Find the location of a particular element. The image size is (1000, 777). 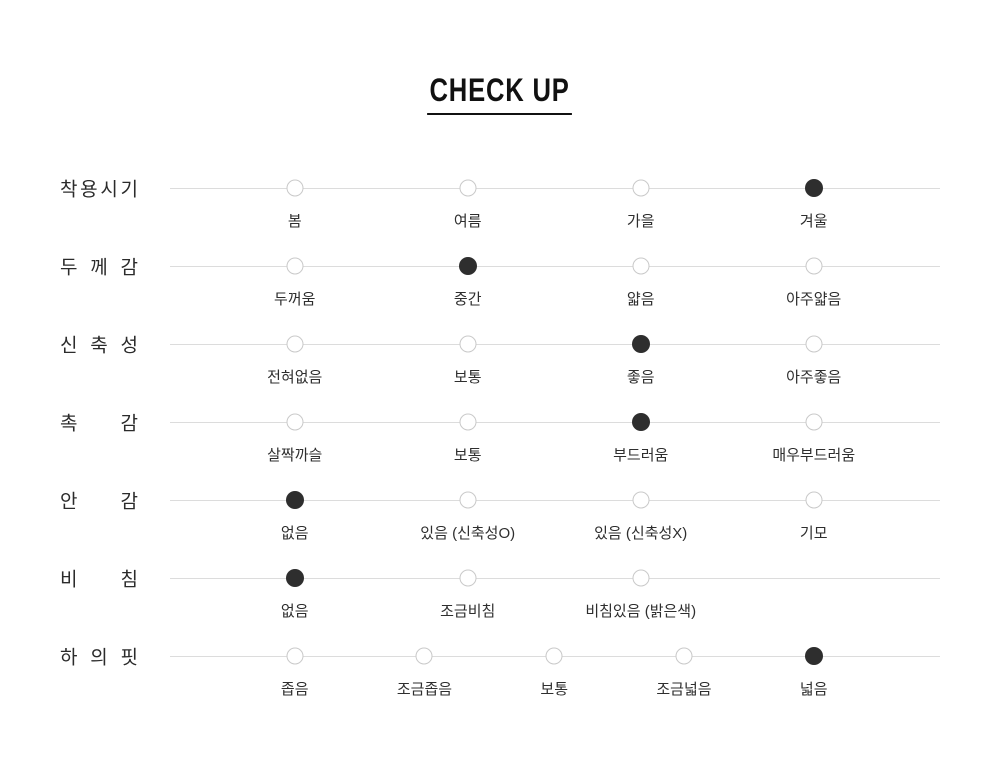

row-label-char: 성 is located at coordinates (129, 346).